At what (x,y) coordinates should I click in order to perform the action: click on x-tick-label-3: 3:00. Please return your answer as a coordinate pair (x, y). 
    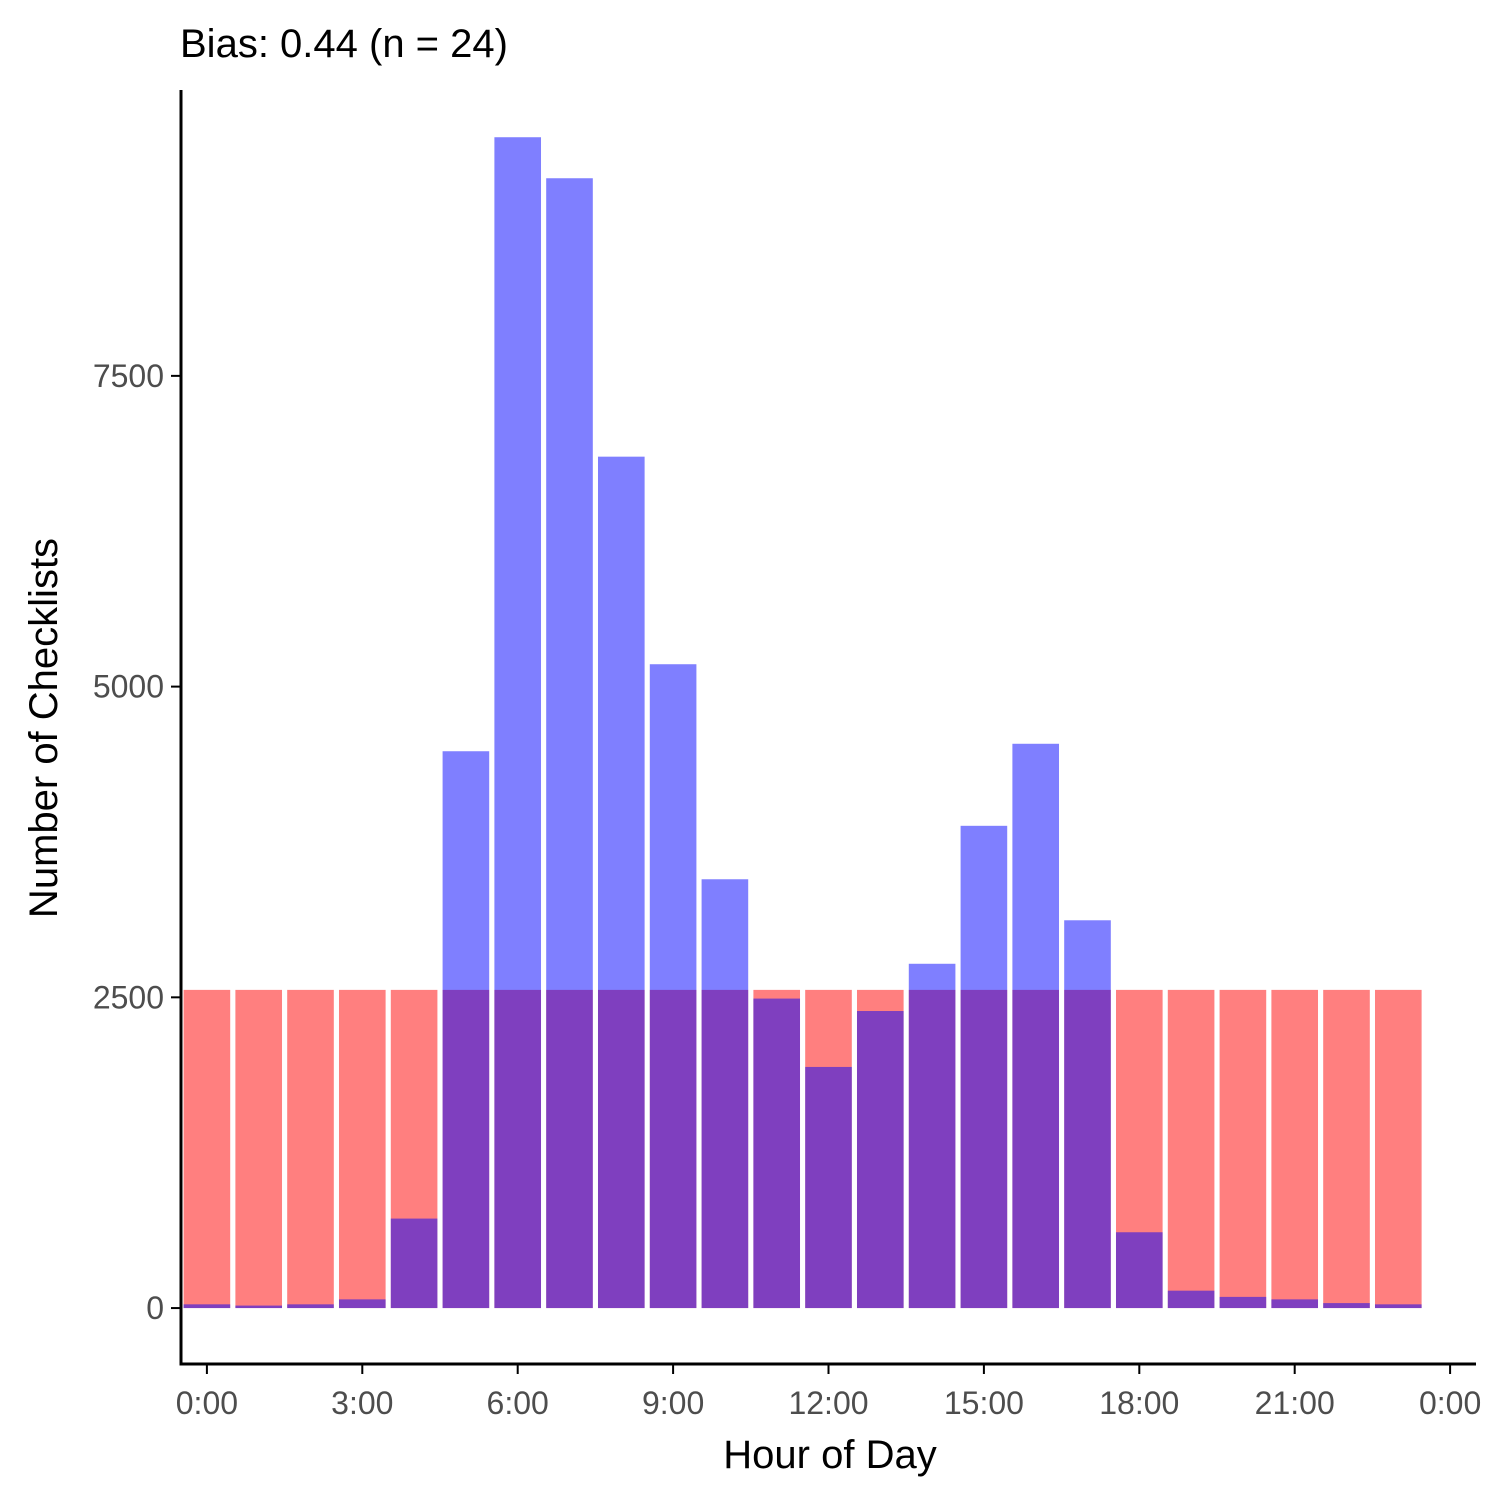
    Looking at the image, I should click on (362, 1403).